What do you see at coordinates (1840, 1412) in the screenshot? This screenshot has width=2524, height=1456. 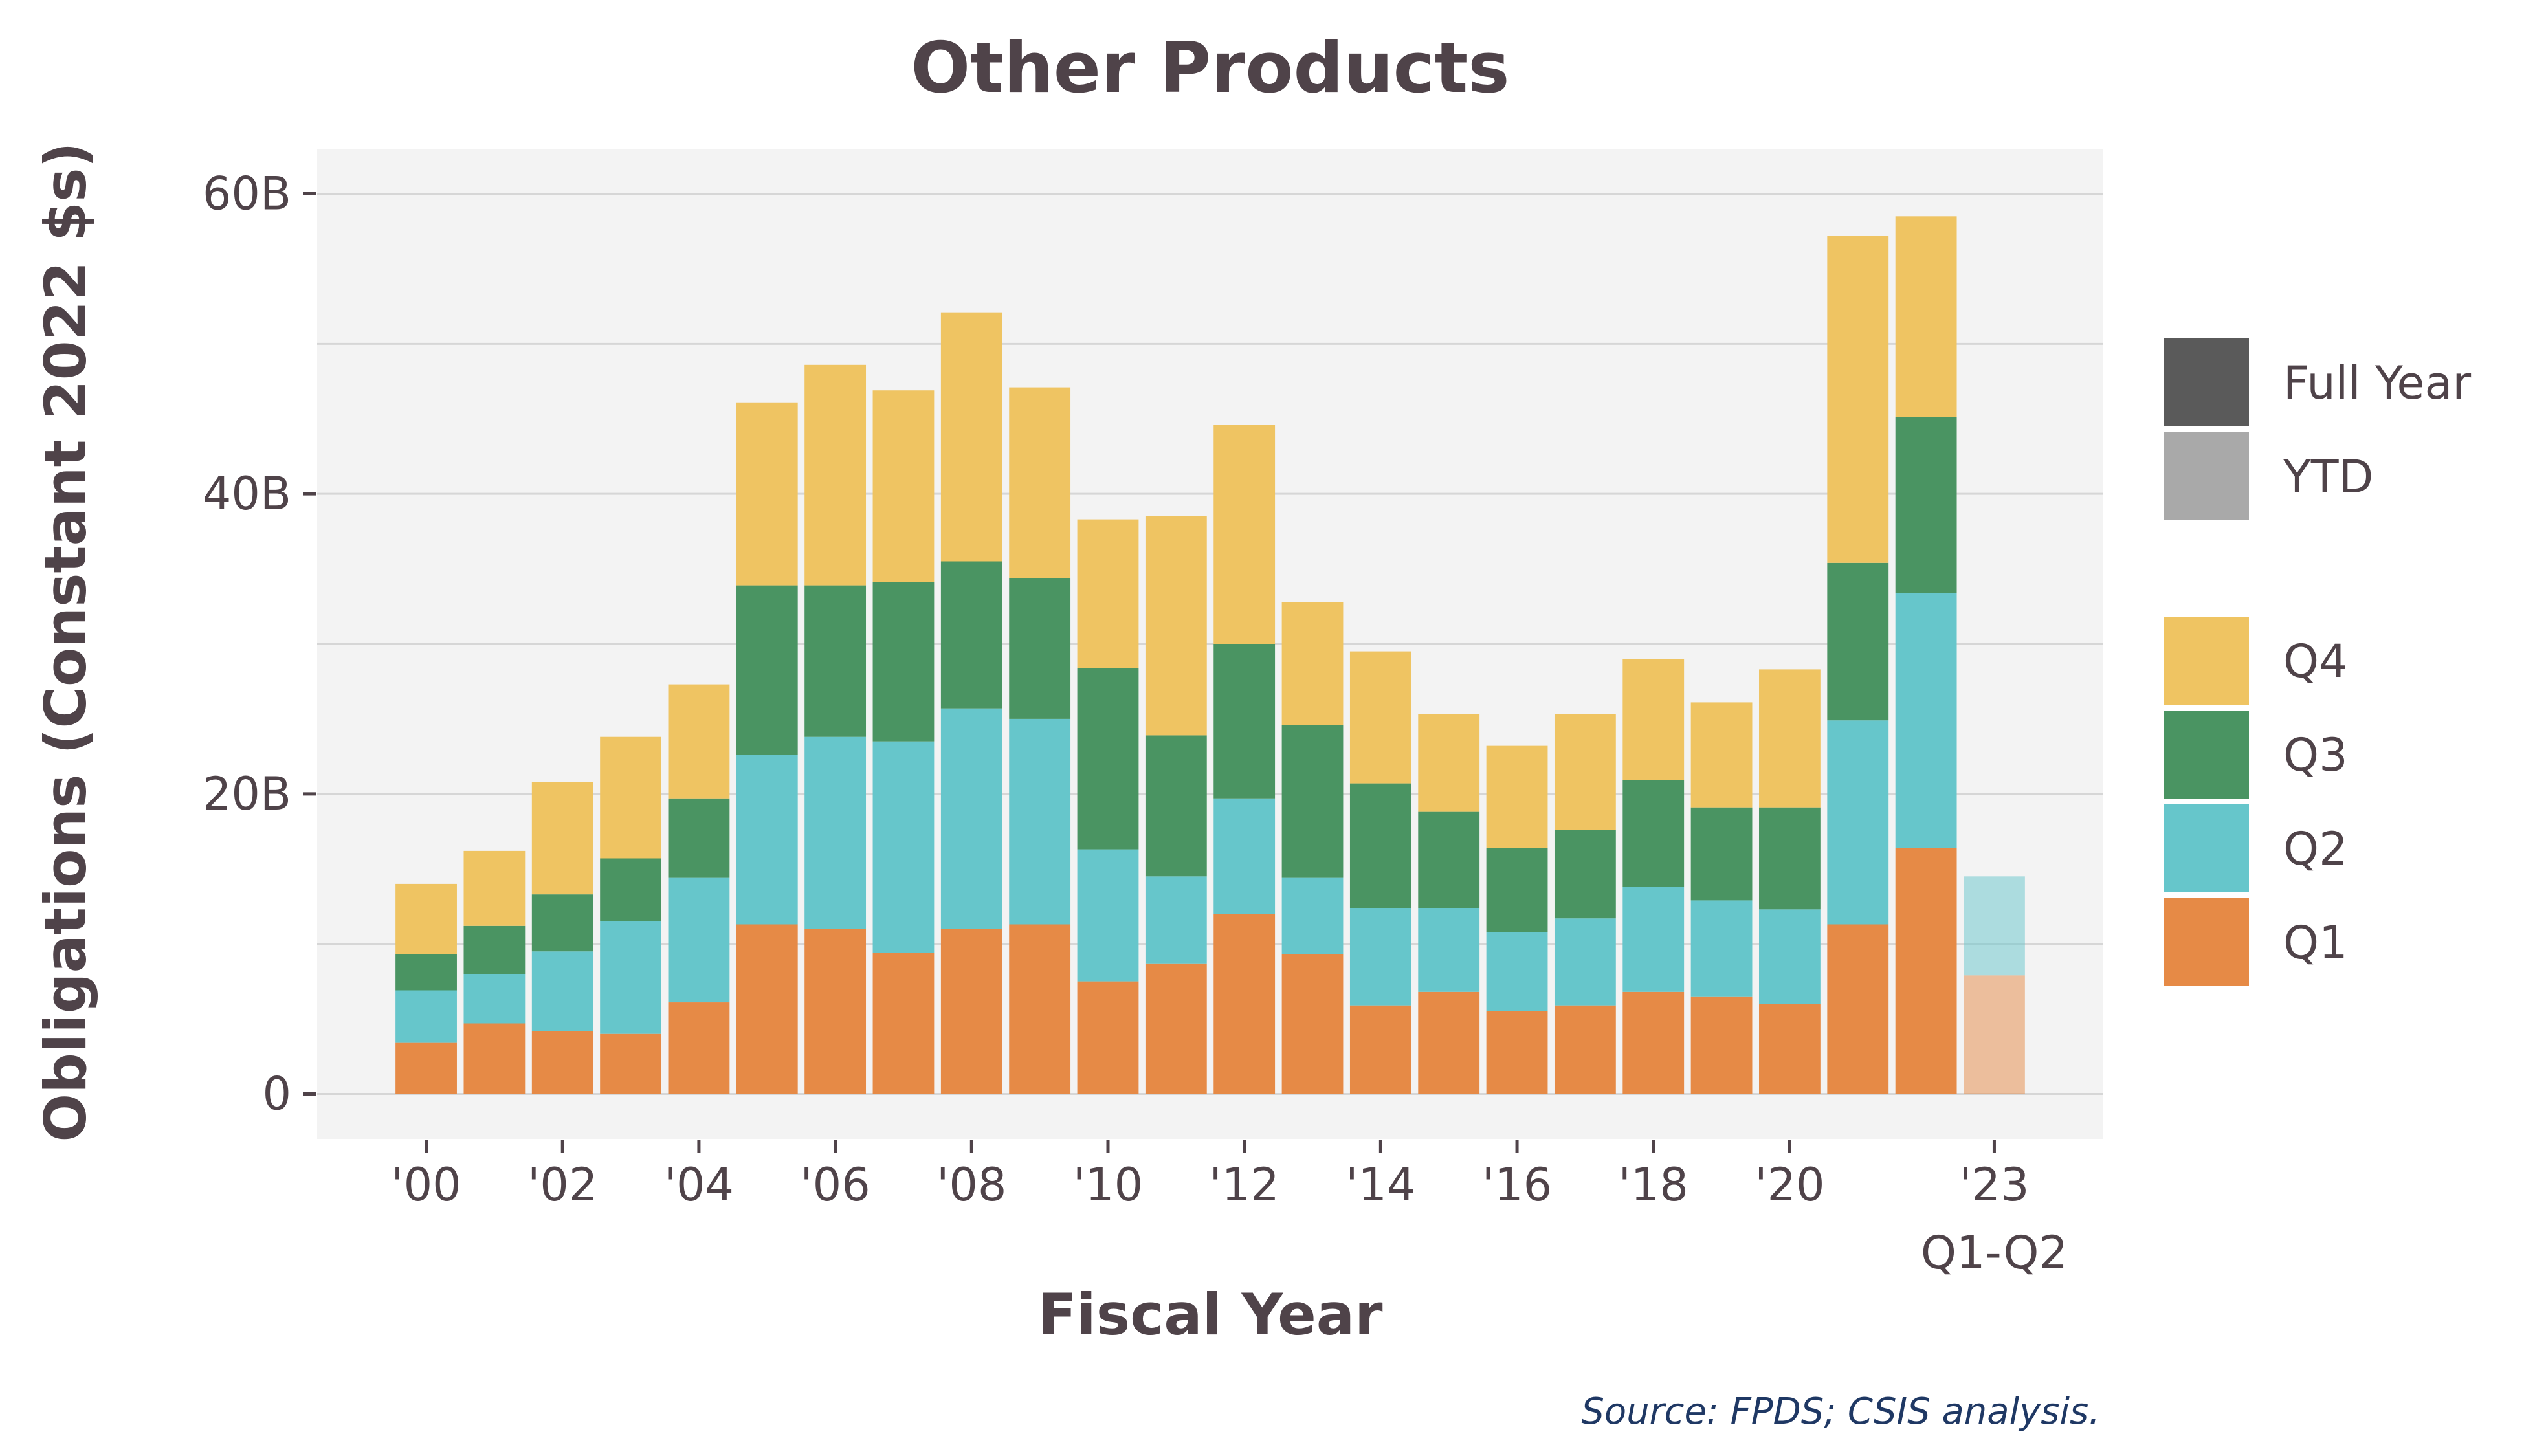 I see `source-caption: Source: FPDS; CSIS analysis.` at bounding box center [1840, 1412].